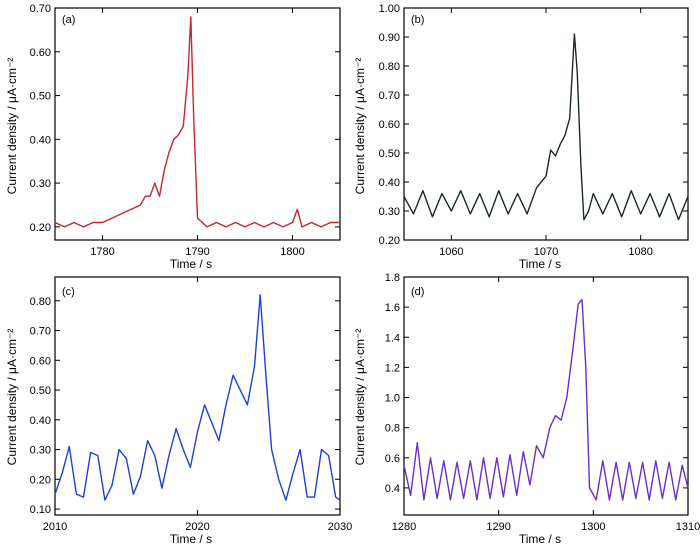 Image resolution: width=700 pixels, height=547 pixels. Describe the element at coordinates (540, 264) in the screenshot. I see `panel-b-x-axis-label: Time / s` at that location.